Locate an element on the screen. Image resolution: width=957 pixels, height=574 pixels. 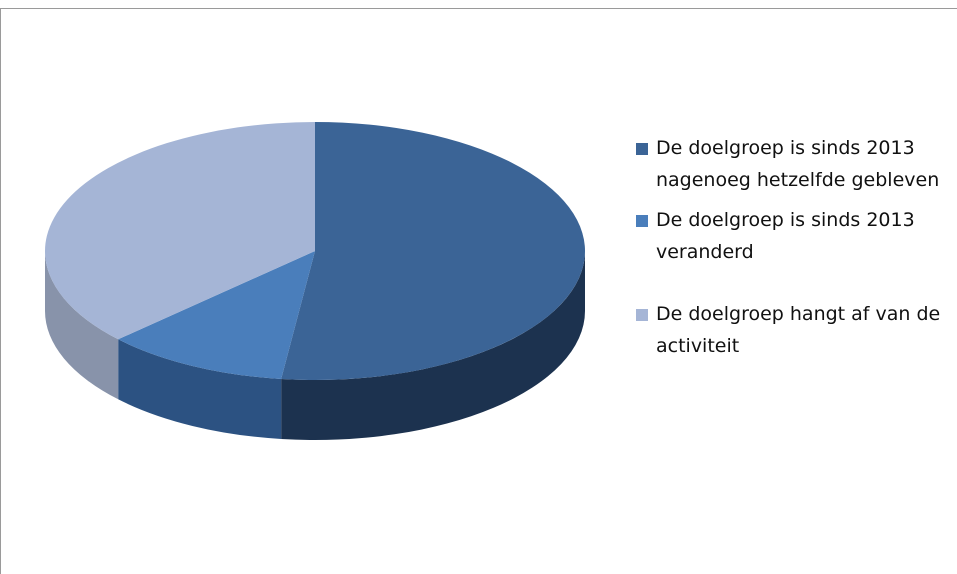
legend-label: De doelgroep is sinds 2013 veranderd is located at coordinates (785, 236).